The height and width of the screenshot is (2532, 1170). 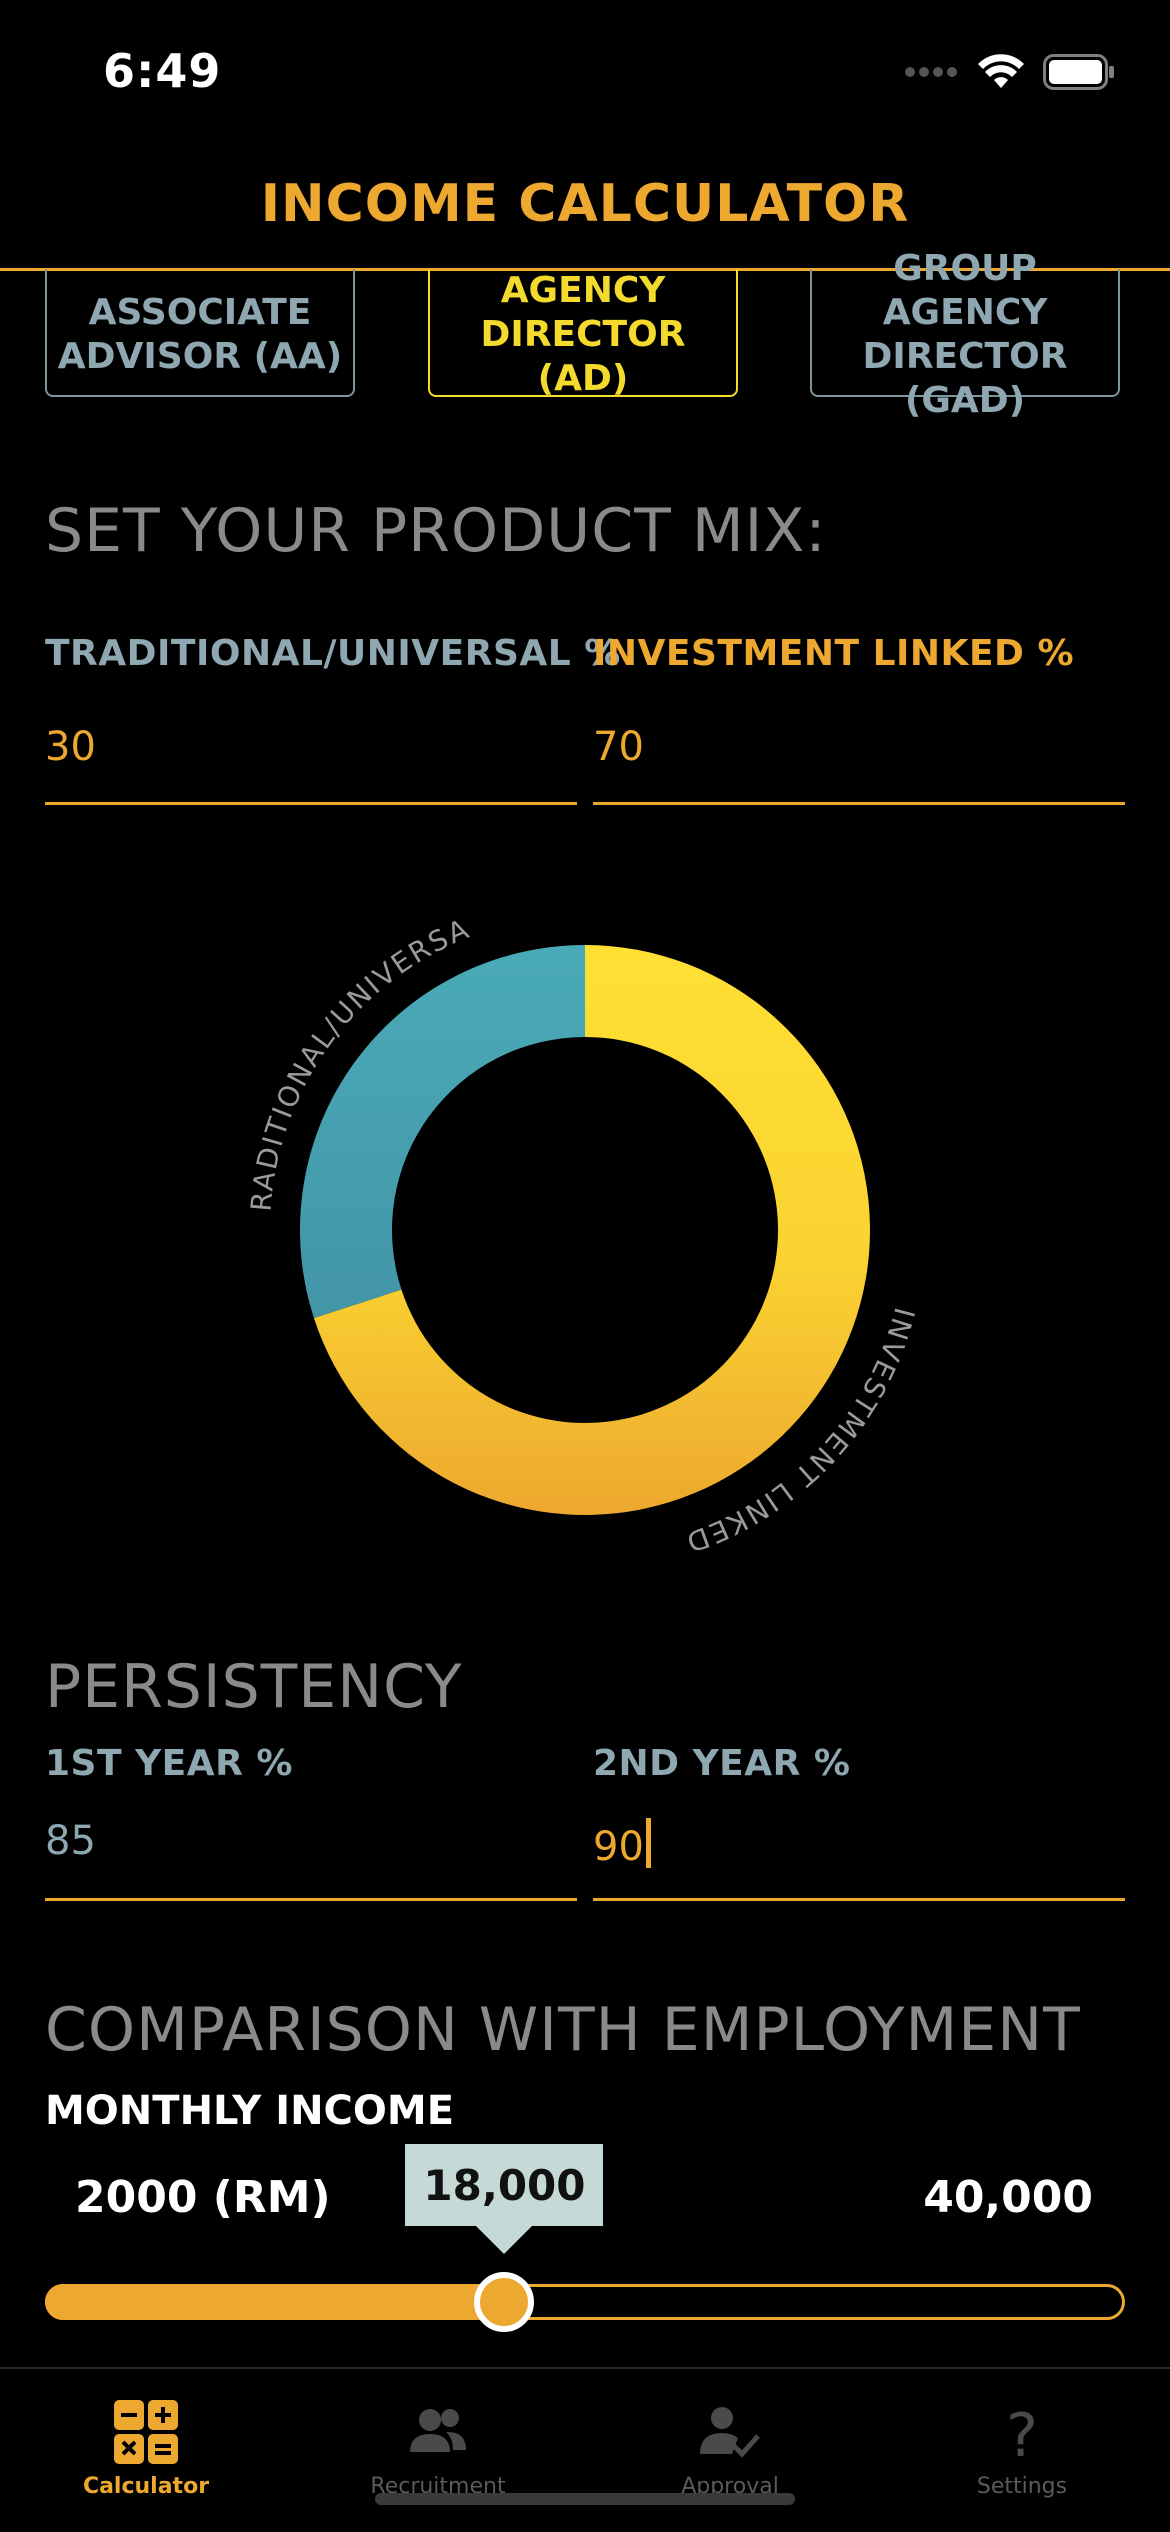 What do you see at coordinates (203, 2197) in the screenshot?
I see `slider-min-label: 2000 (RM)` at bounding box center [203, 2197].